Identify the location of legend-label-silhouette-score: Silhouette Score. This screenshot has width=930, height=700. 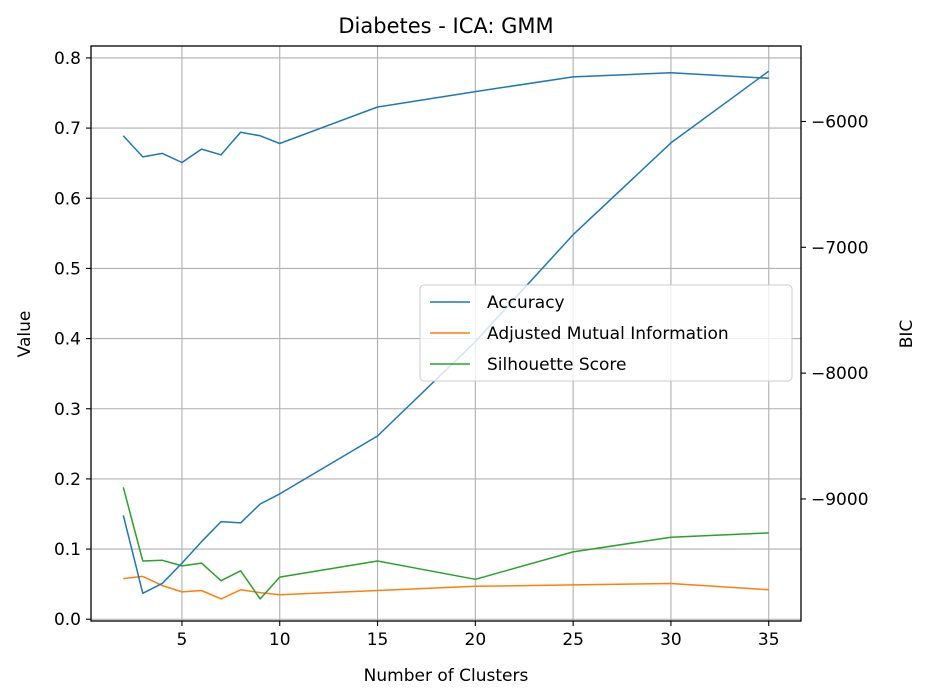
(556, 365).